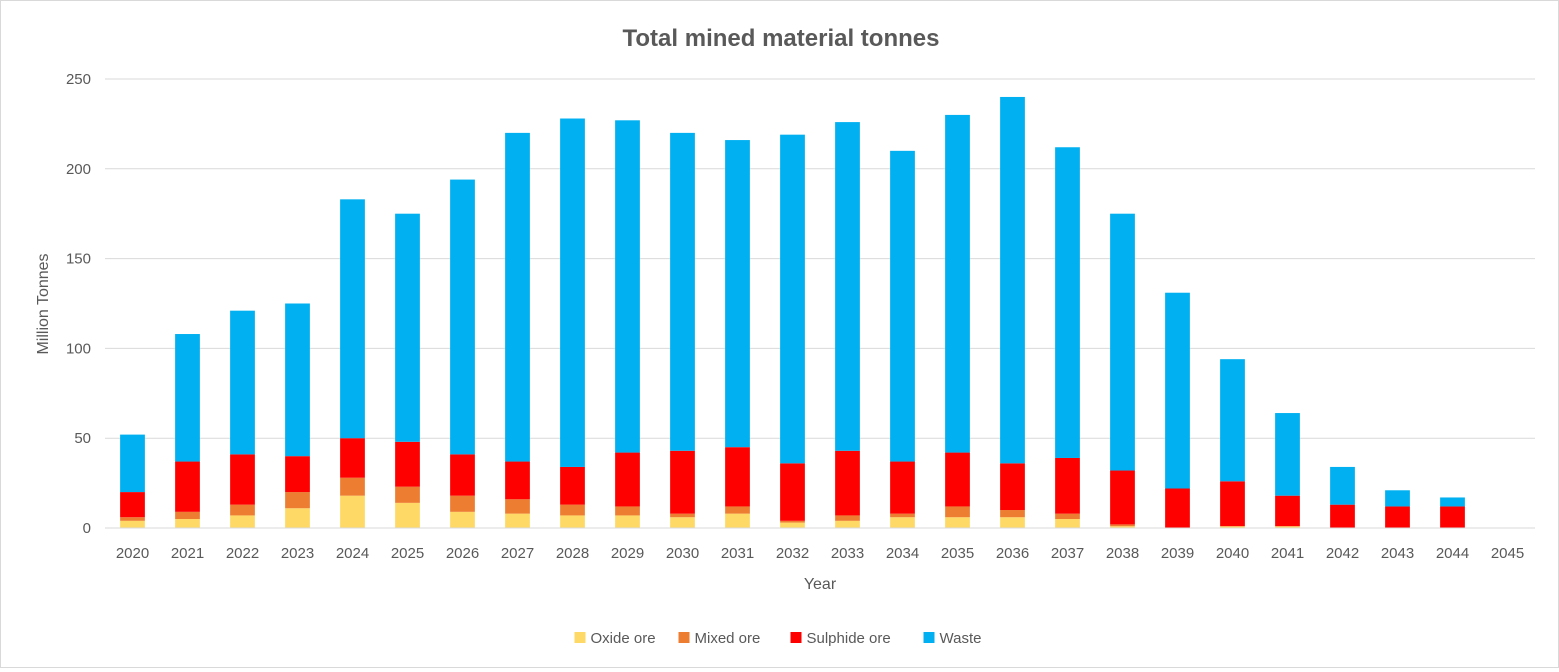 This screenshot has height=672, width=1559. Describe the element at coordinates (572, 553) in the screenshot. I see `x-tick-label: 2028` at that location.